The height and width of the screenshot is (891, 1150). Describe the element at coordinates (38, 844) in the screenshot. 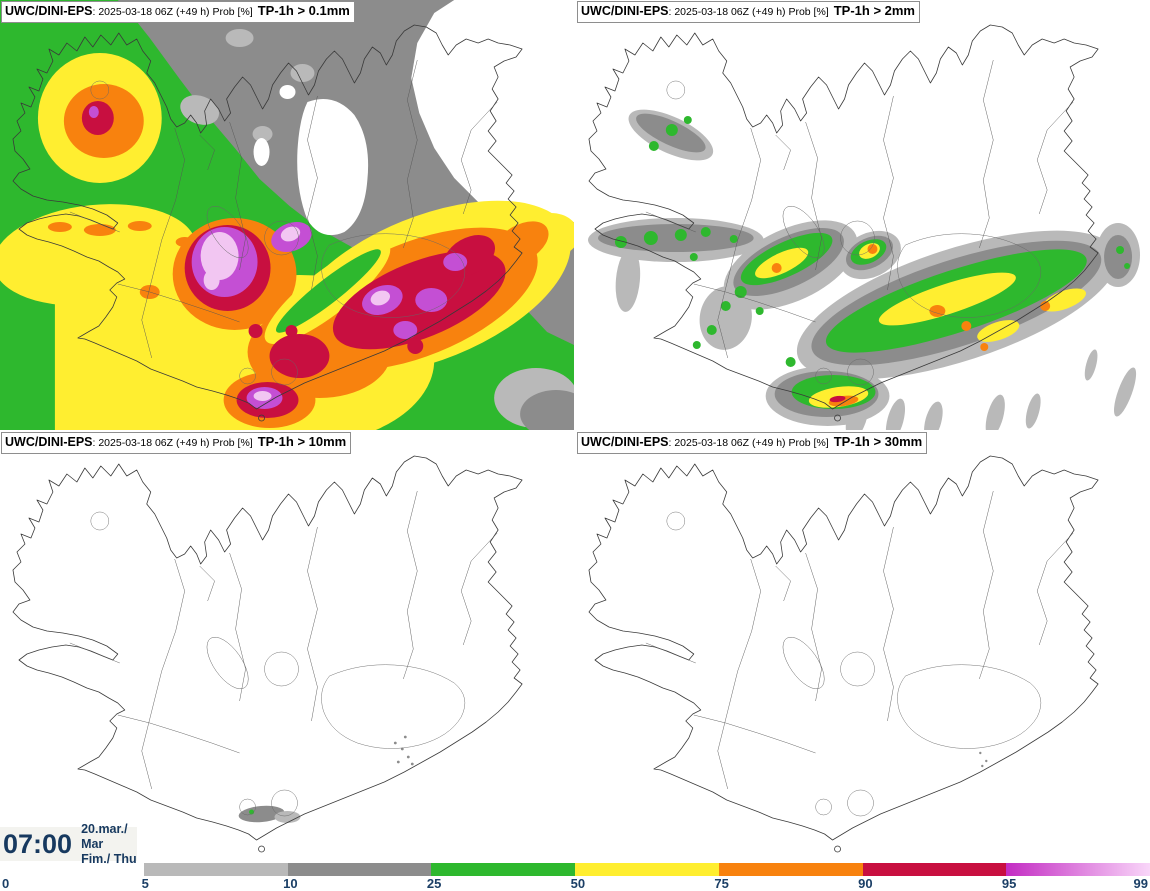

I see `valid-time: 07:00` at that location.